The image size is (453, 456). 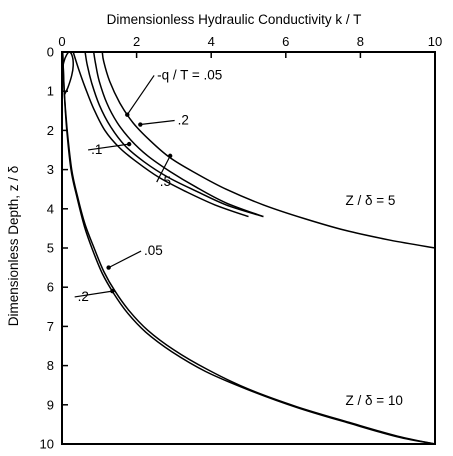 What do you see at coordinates (360, 41) in the screenshot?
I see `x-tick-label: 8` at bounding box center [360, 41].